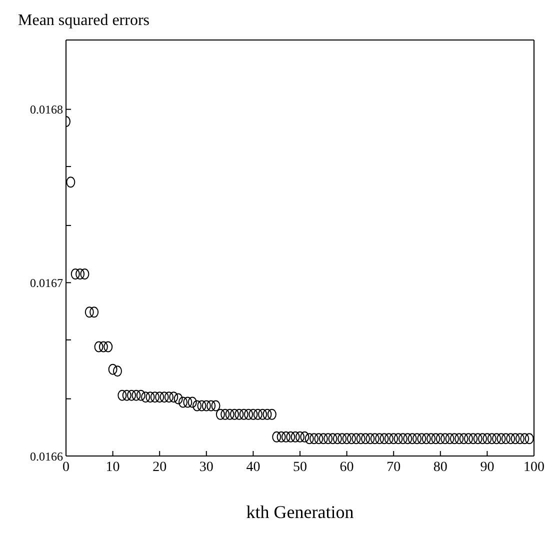 The height and width of the screenshot is (534, 553). What do you see at coordinates (534, 467) in the screenshot?
I see `x-tick-label: 100` at bounding box center [534, 467].